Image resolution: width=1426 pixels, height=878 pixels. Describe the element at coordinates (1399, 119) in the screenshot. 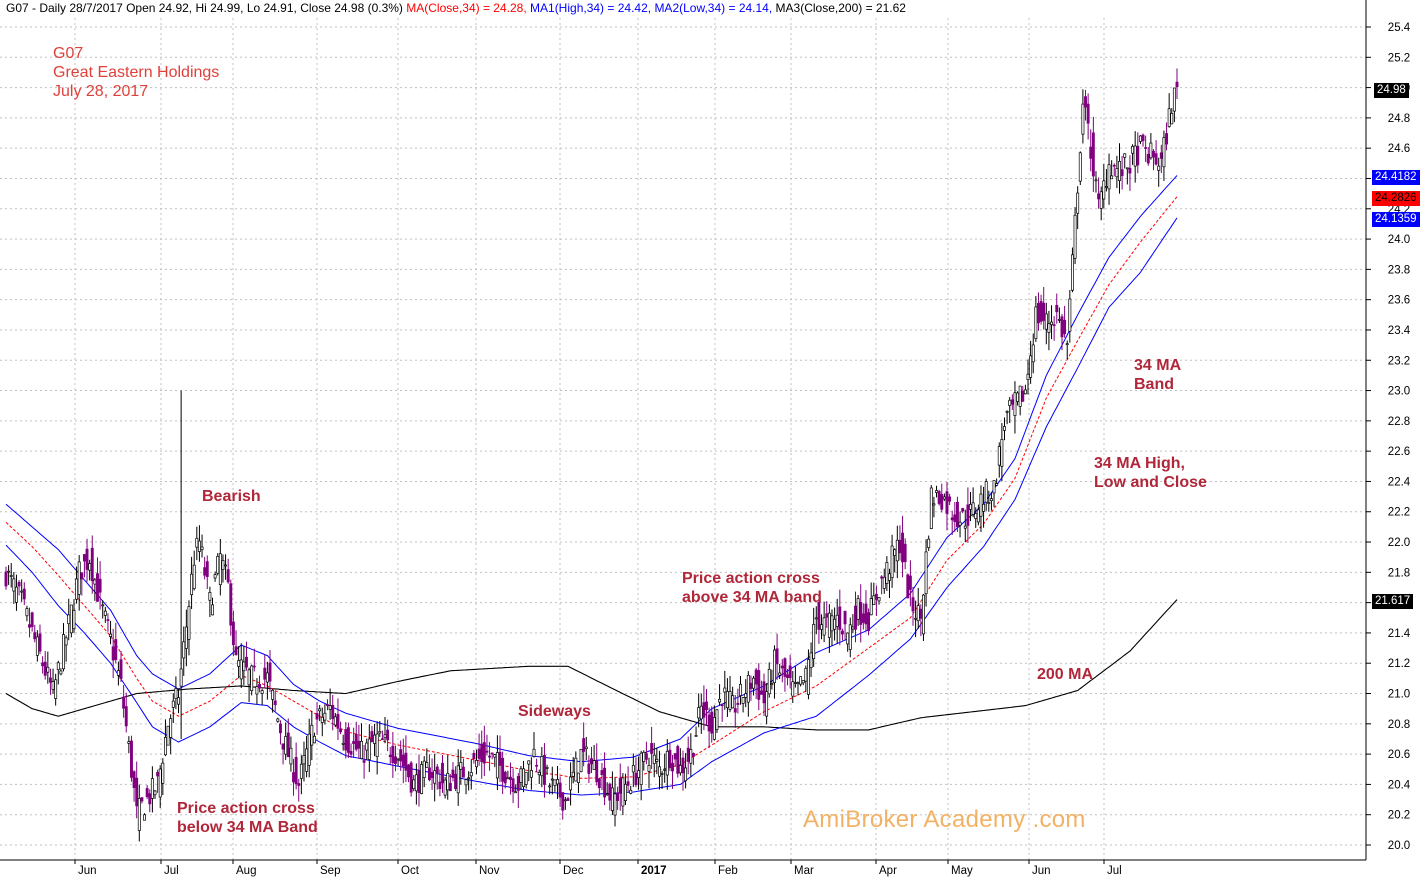

I see `y-tick-label: 24.8` at that location.